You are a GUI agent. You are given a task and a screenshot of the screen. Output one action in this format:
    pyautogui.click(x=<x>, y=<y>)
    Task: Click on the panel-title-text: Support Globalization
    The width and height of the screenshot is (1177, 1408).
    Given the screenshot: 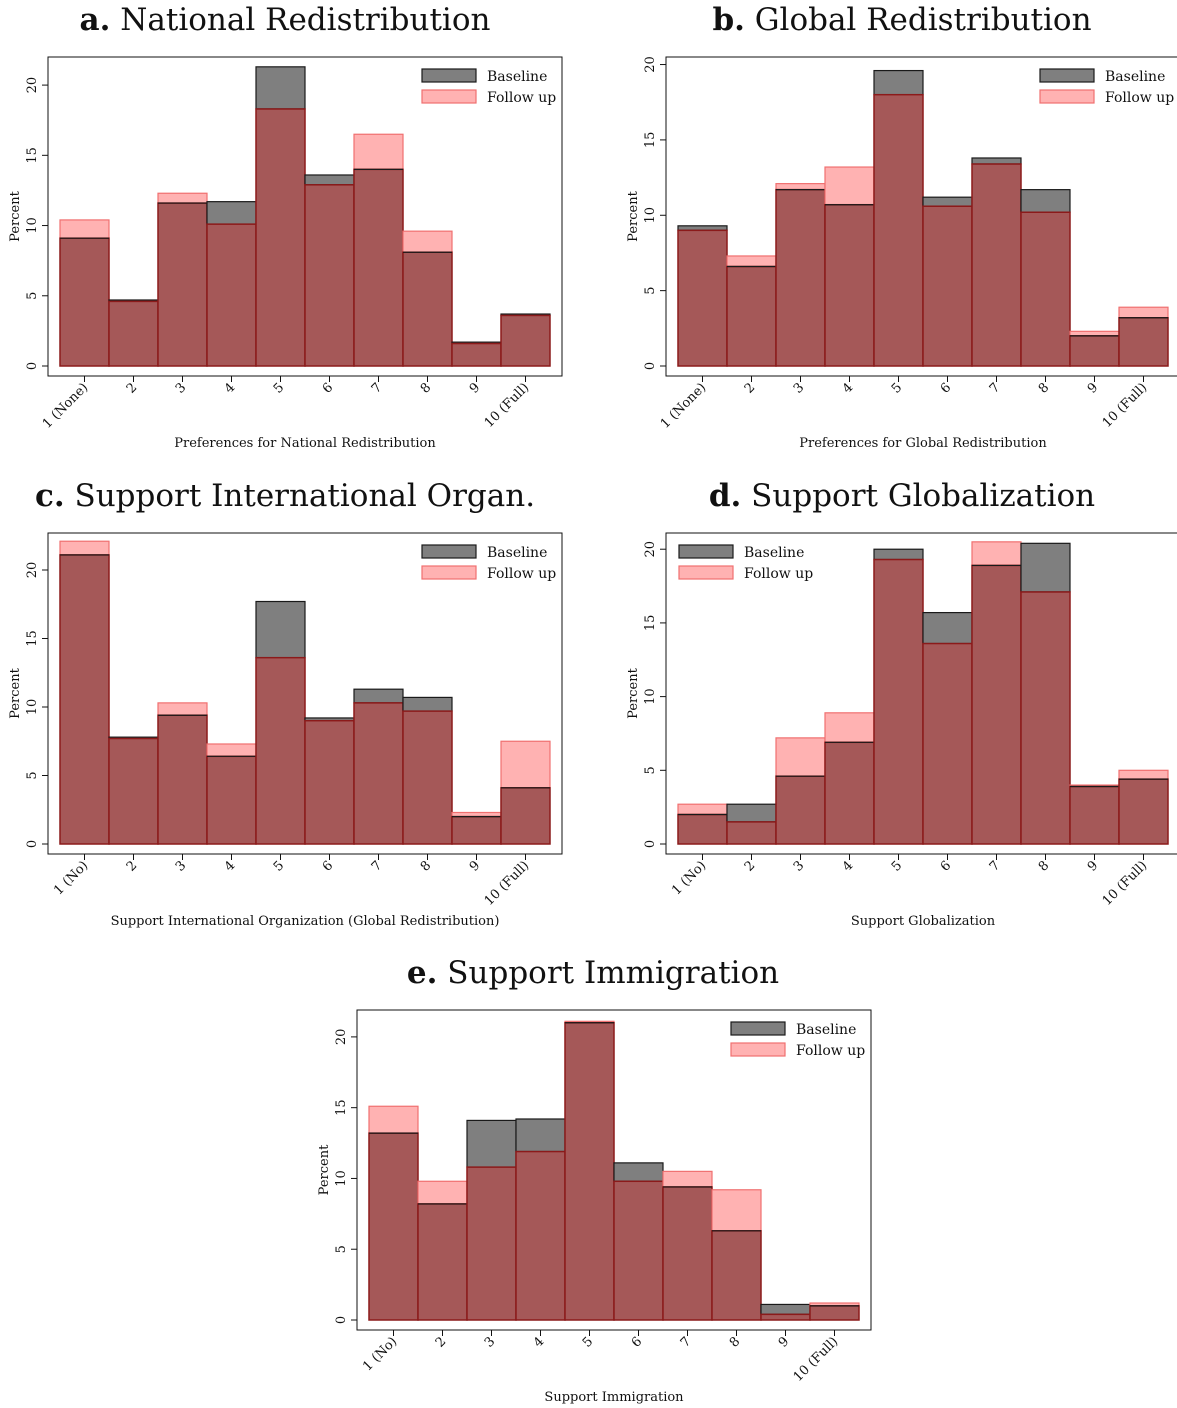 What is the action you would take?
    pyautogui.click(x=918, y=496)
    